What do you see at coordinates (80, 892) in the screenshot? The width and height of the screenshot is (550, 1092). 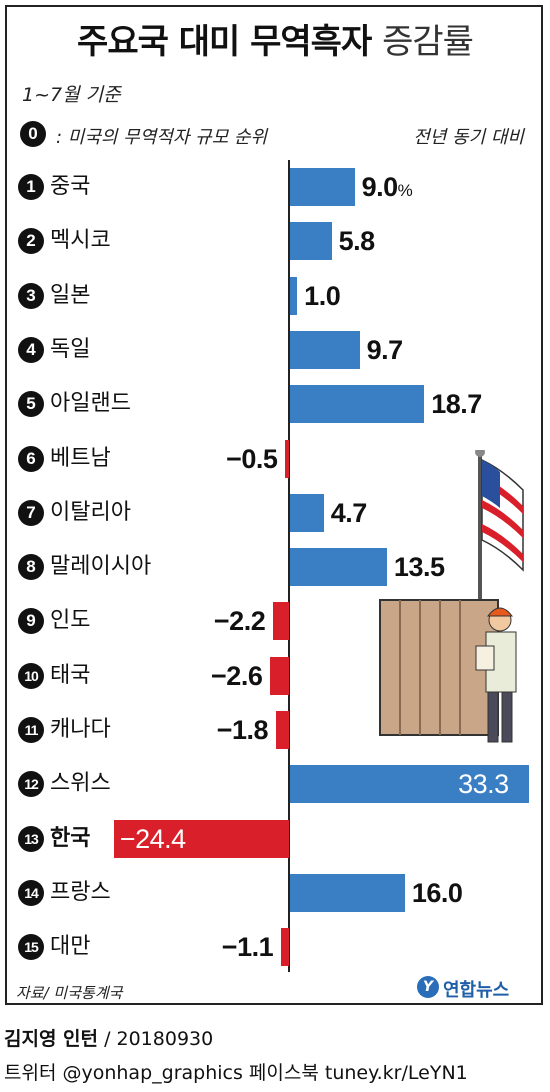 I see `category-label: 프랑스` at bounding box center [80, 892].